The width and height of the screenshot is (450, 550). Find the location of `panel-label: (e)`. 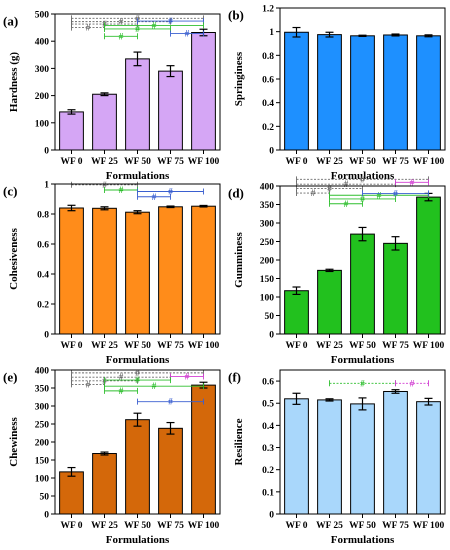

panel-label: (e) is located at coordinates (10, 377).